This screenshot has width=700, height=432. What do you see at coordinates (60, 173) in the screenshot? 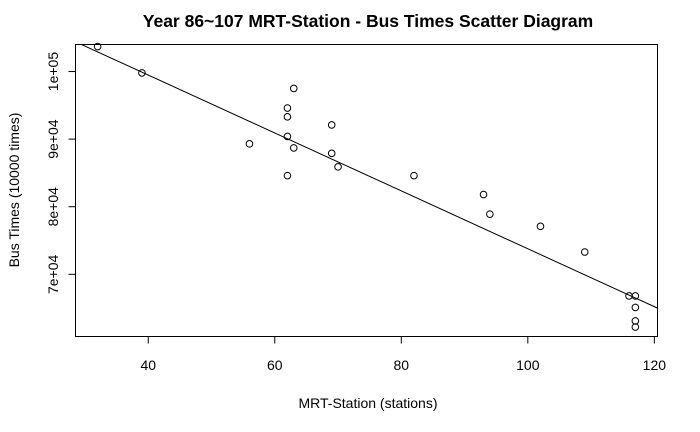
I see `y-axis: 7e+04 8e+04 9e+04 1e+05` at bounding box center [60, 173].